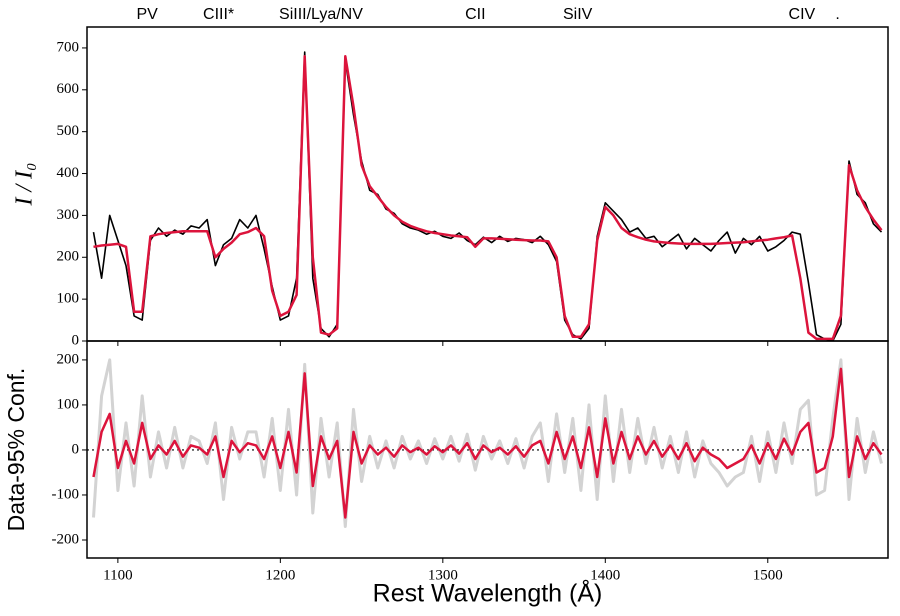  I want to click on x-tick-label: 1400, so click(605, 575).